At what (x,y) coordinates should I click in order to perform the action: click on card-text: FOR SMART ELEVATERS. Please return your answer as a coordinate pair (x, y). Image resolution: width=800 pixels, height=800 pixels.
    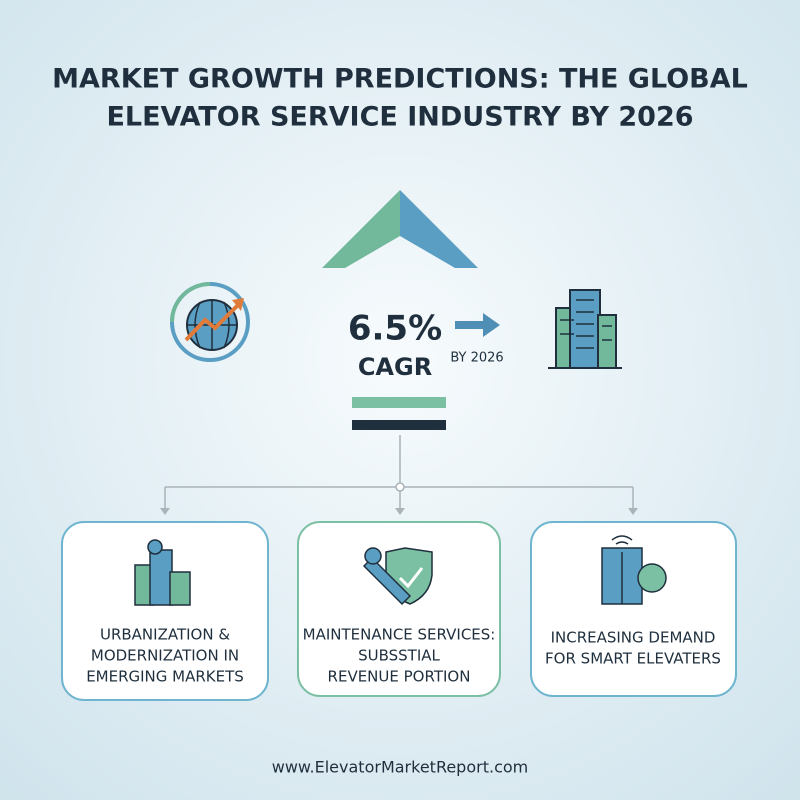
    Looking at the image, I should click on (633, 659).